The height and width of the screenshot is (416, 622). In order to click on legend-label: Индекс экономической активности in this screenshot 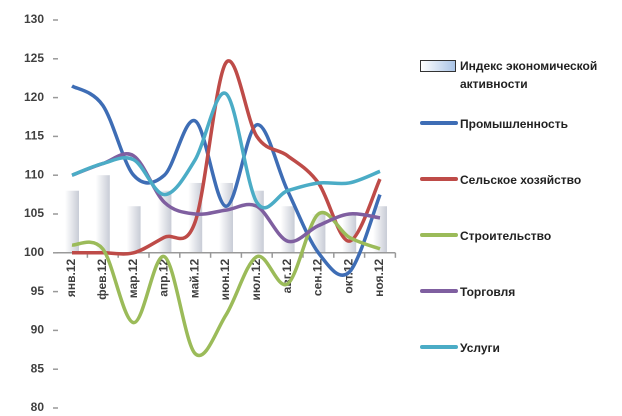, I will do `click(529, 75)`.